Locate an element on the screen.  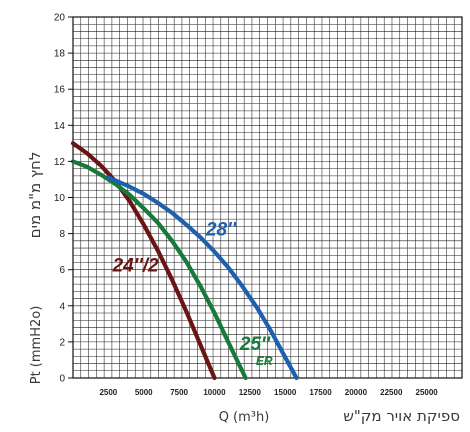
x-tick-label: 7500 is located at coordinates (179, 392).